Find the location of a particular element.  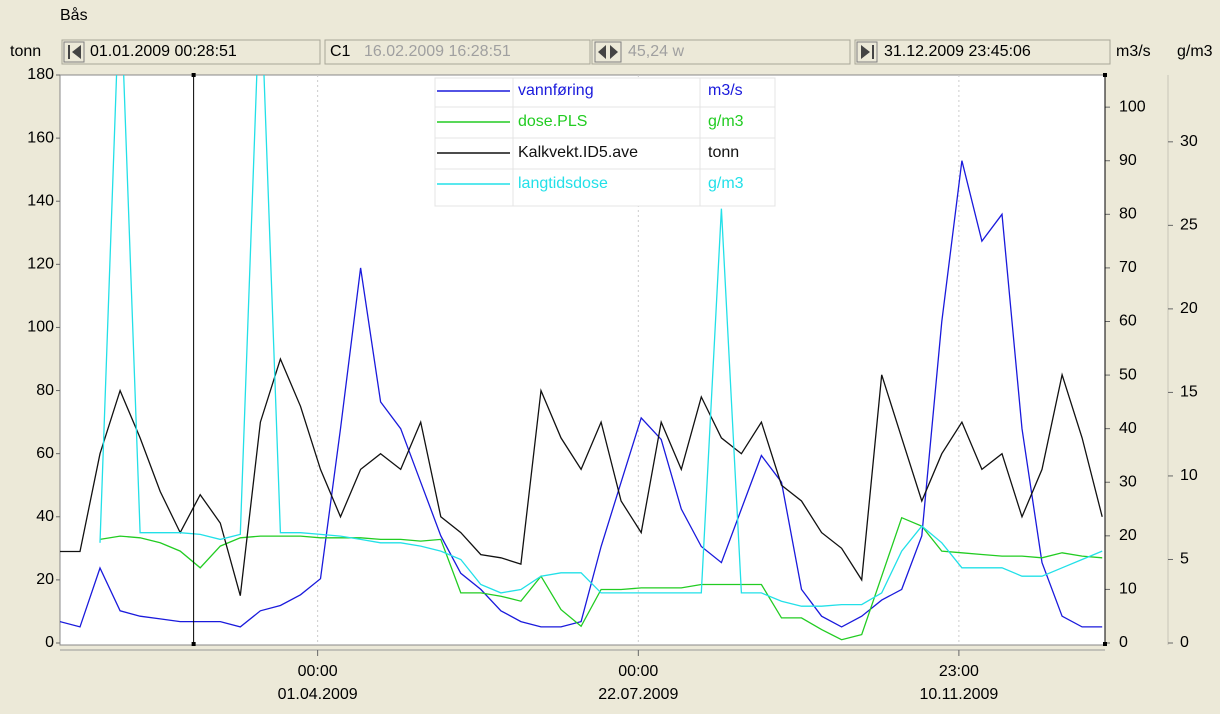

end-time: 31.12.2009 23:45:06 is located at coordinates (957, 51).